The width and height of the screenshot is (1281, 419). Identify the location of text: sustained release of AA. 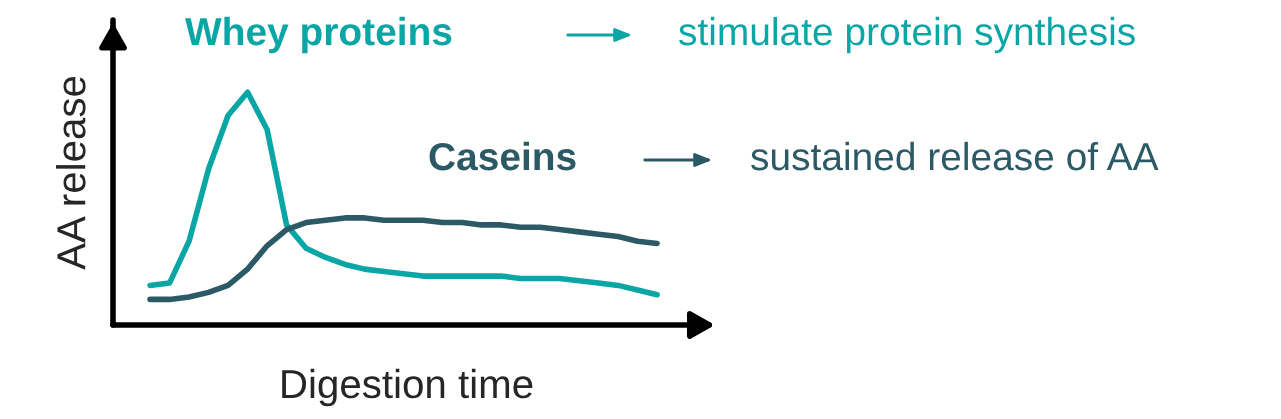
(955, 156).